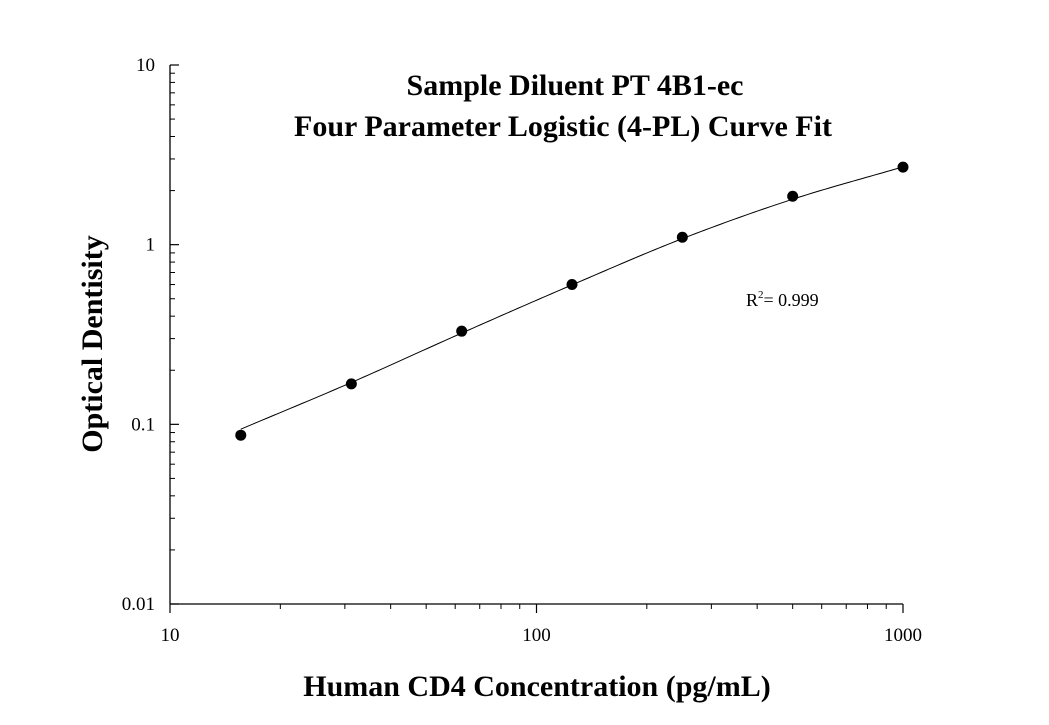  What do you see at coordinates (536, 635) in the screenshot?
I see `x-tick-label: 100` at bounding box center [536, 635].